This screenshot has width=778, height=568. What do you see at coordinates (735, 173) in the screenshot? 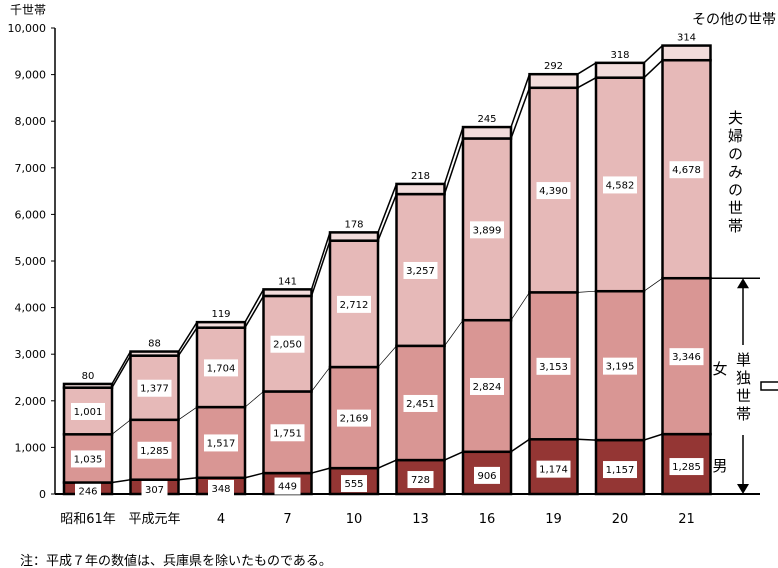
I see `legend-couple: 夫婦のみの世帯` at bounding box center [735, 173].